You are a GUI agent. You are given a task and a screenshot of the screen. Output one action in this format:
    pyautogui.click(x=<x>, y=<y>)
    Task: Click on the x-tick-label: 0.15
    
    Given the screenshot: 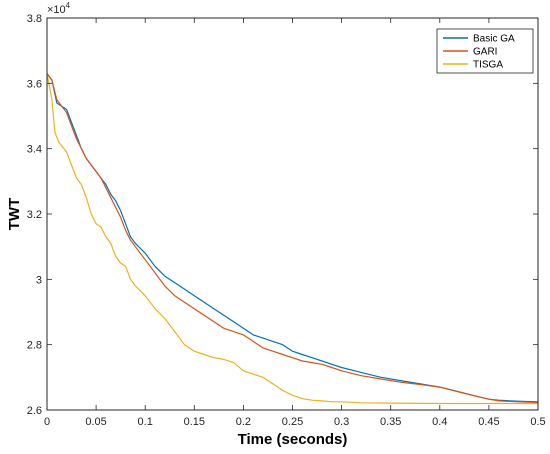 What is the action you would take?
    pyautogui.click(x=194, y=422)
    